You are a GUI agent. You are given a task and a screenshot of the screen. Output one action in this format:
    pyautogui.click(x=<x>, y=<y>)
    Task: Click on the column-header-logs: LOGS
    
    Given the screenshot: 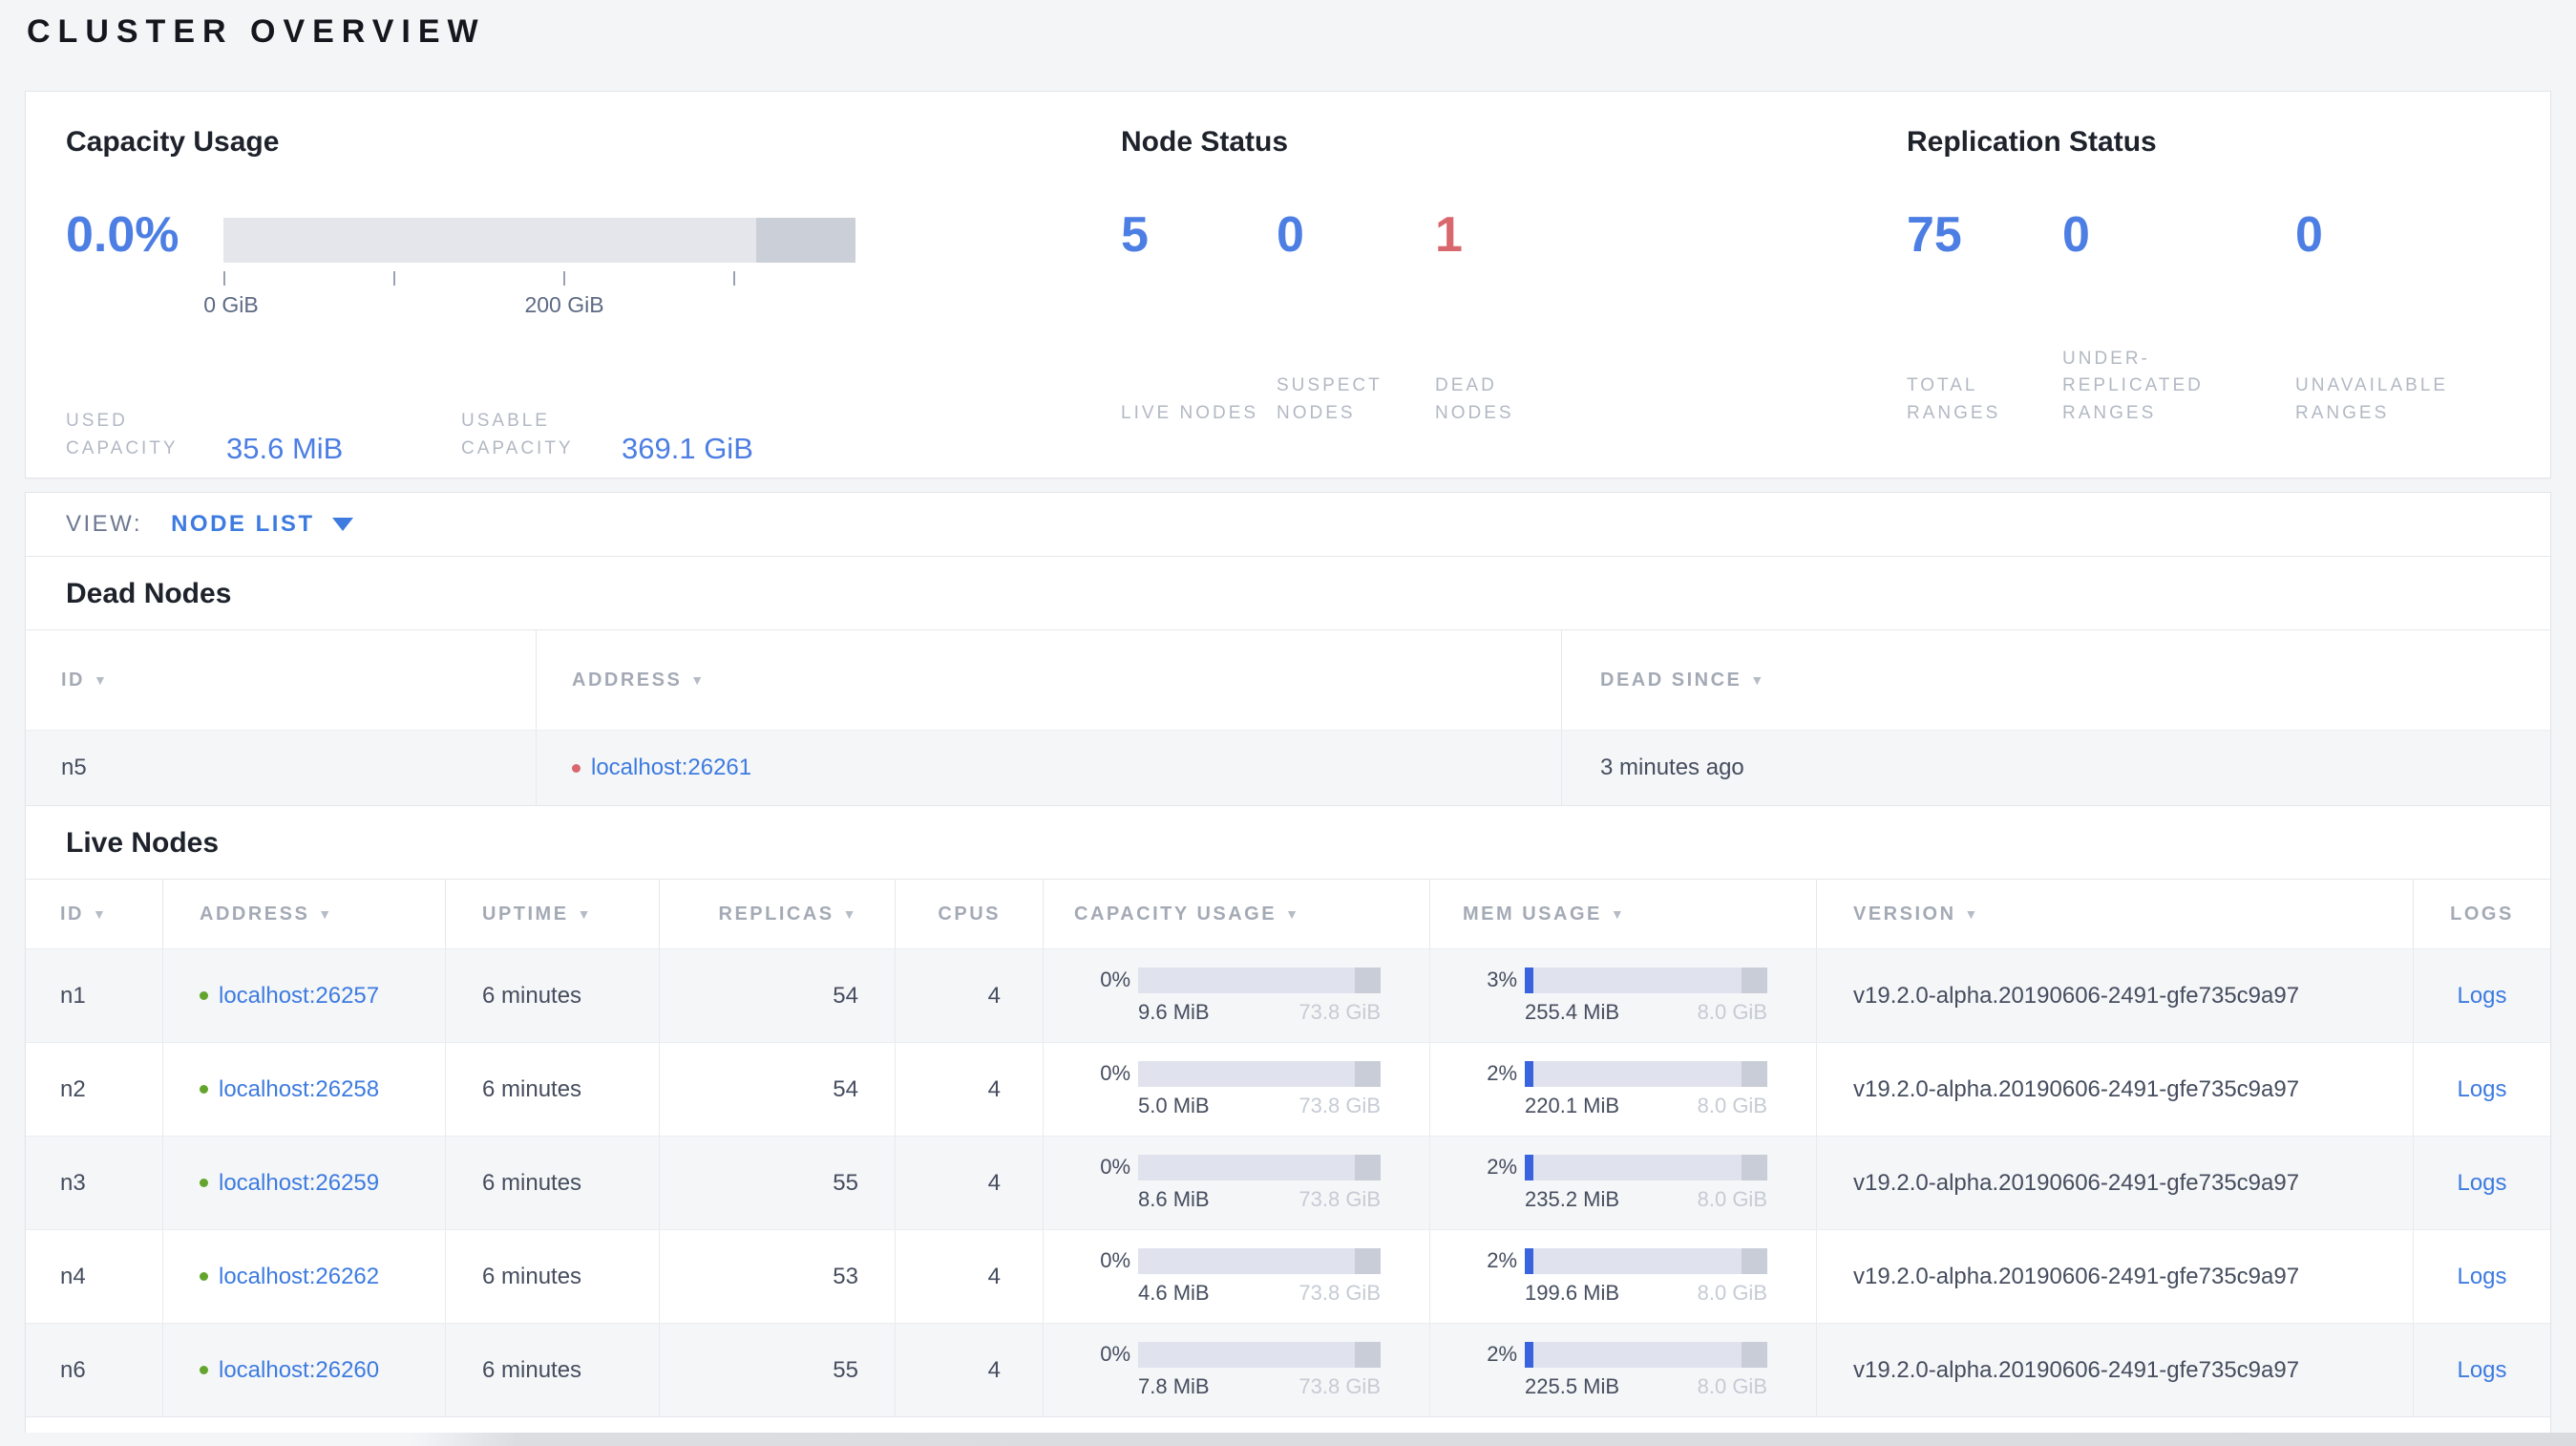 What is the action you would take?
    pyautogui.click(x=2482, y=914)
    